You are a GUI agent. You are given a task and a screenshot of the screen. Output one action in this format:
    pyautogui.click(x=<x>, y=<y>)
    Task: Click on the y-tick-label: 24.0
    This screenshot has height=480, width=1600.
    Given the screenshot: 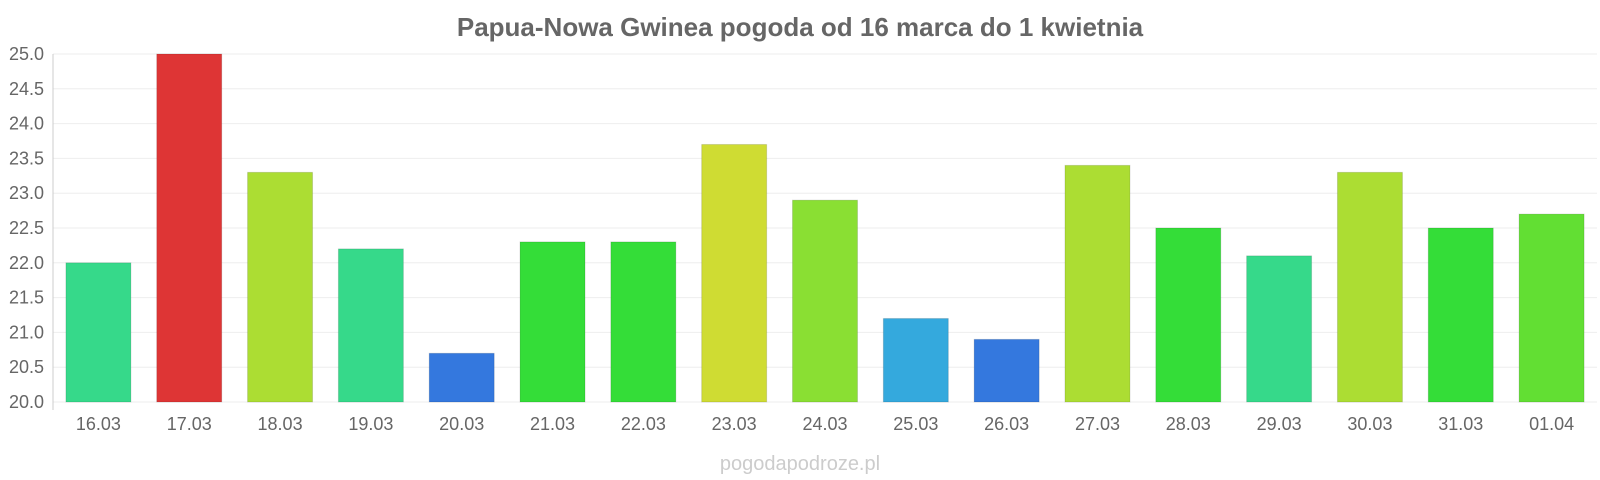 What is the action you would take?
    pyautogui.click(x=26, y=124)
    